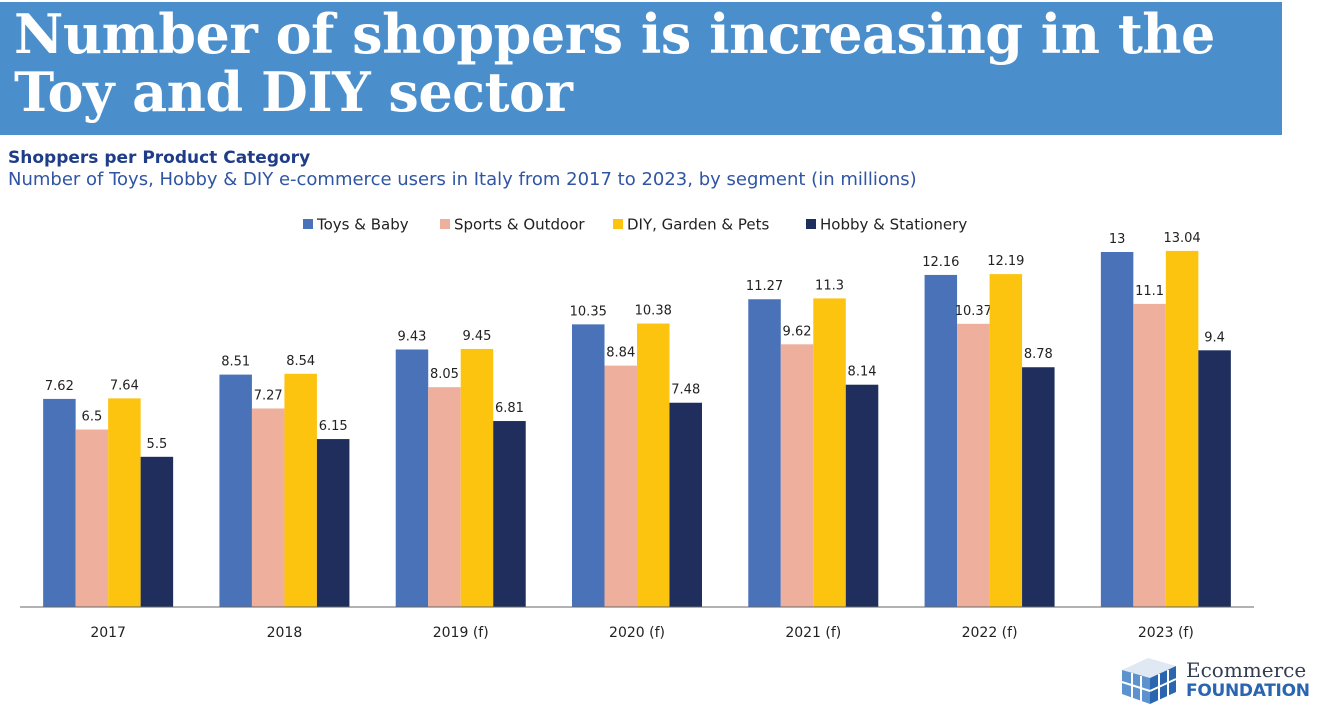 This screenshot has width=1320, height=710. I want to click on data-label: 11.27, so click(764, 286).